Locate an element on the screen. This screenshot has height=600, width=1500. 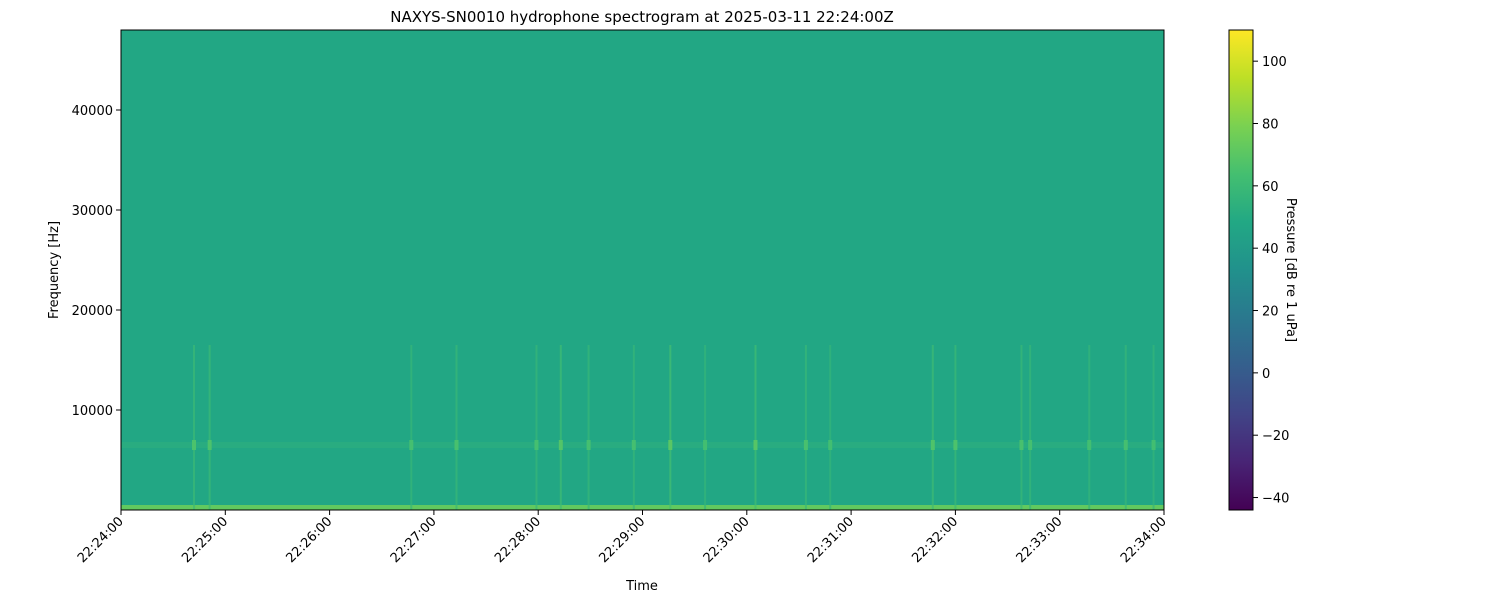
x-tick-label: 22:25:00 is located at coordinates (205, 540).